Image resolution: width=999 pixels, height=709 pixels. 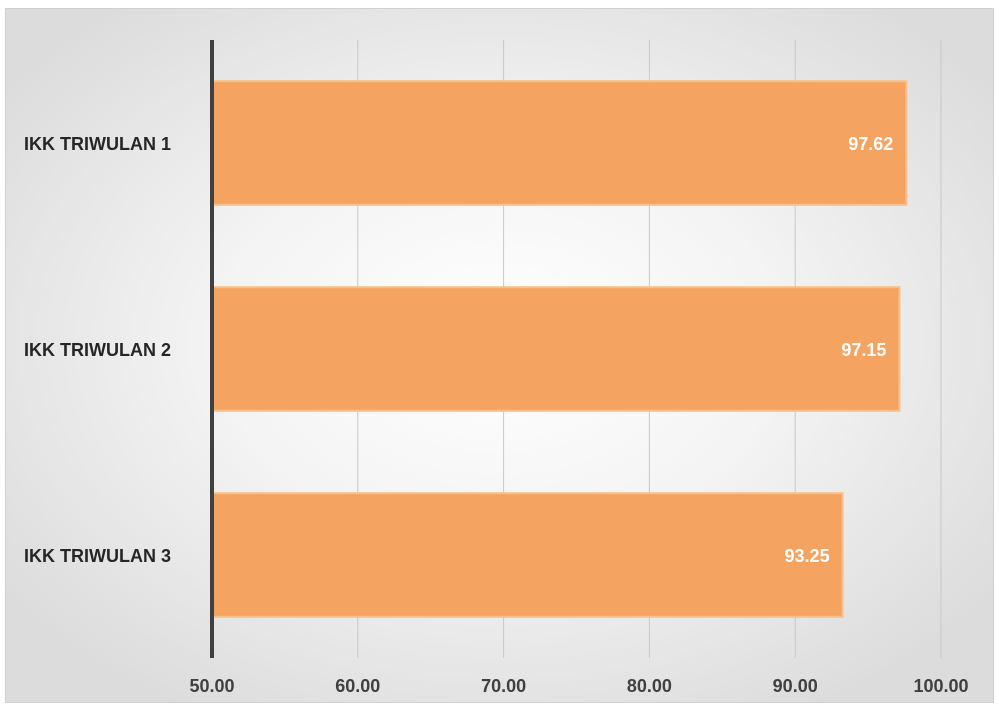 What do you see at coordinates (97, 350) in the screenshot?
I see `category-label: IKK TRIWULAN 2` at bounding box center [97, 350].